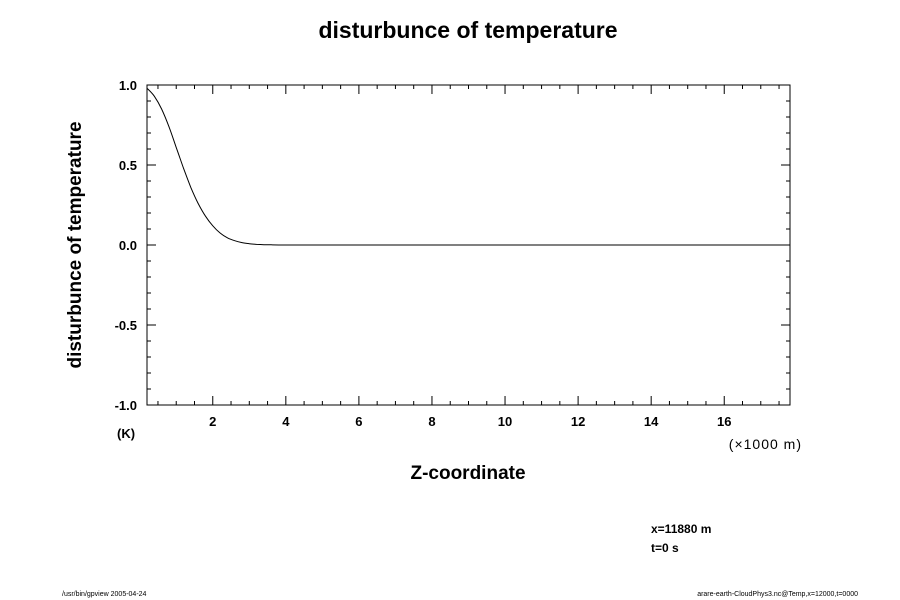  Describe the element at coordinates (665, 548) in the screenshot. I see `time-annotation: t=0 s` at that location.